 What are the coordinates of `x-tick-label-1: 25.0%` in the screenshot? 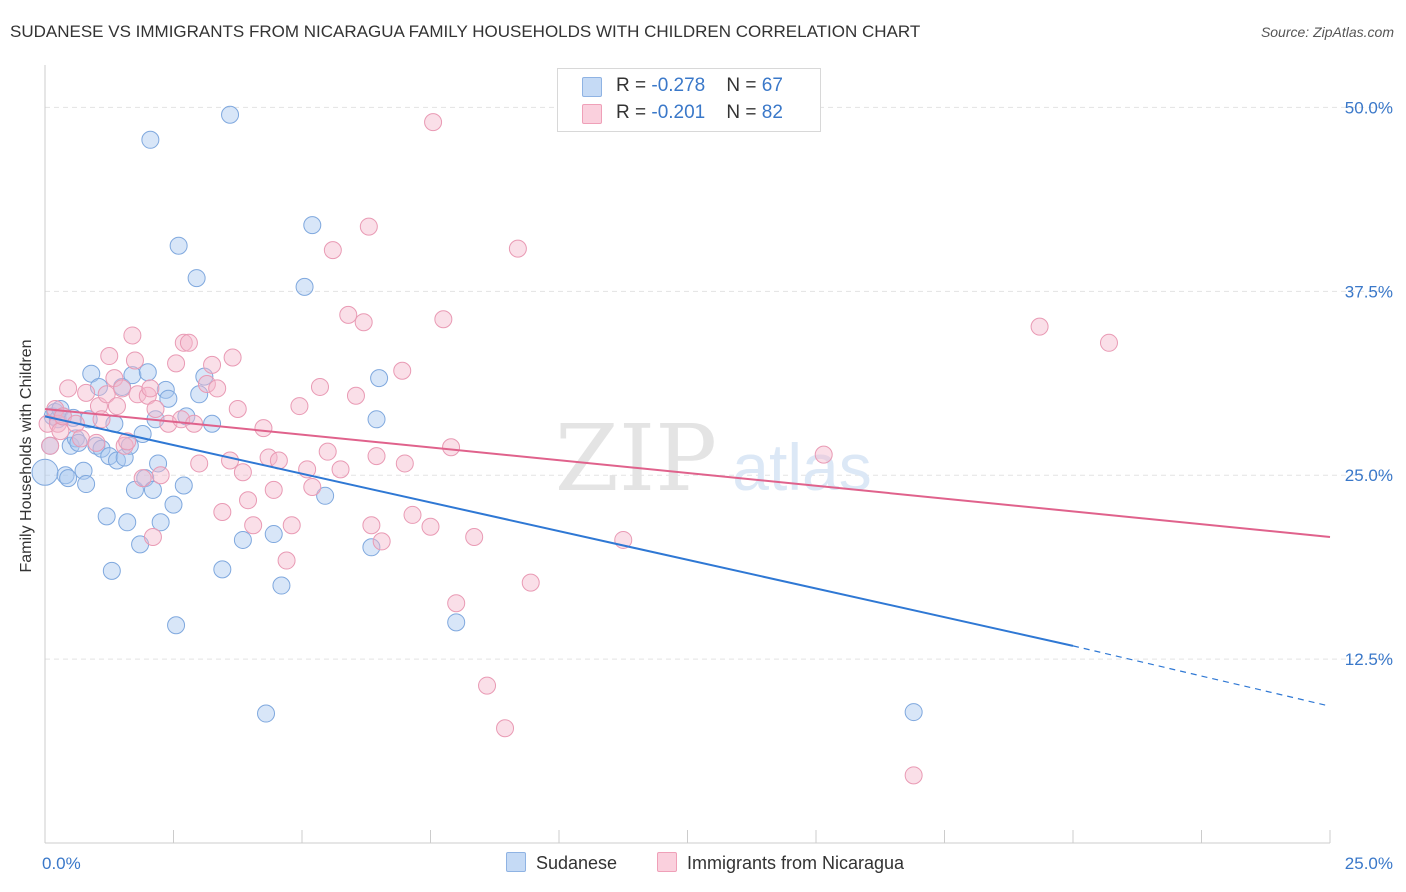 It's located at (1369, 863).